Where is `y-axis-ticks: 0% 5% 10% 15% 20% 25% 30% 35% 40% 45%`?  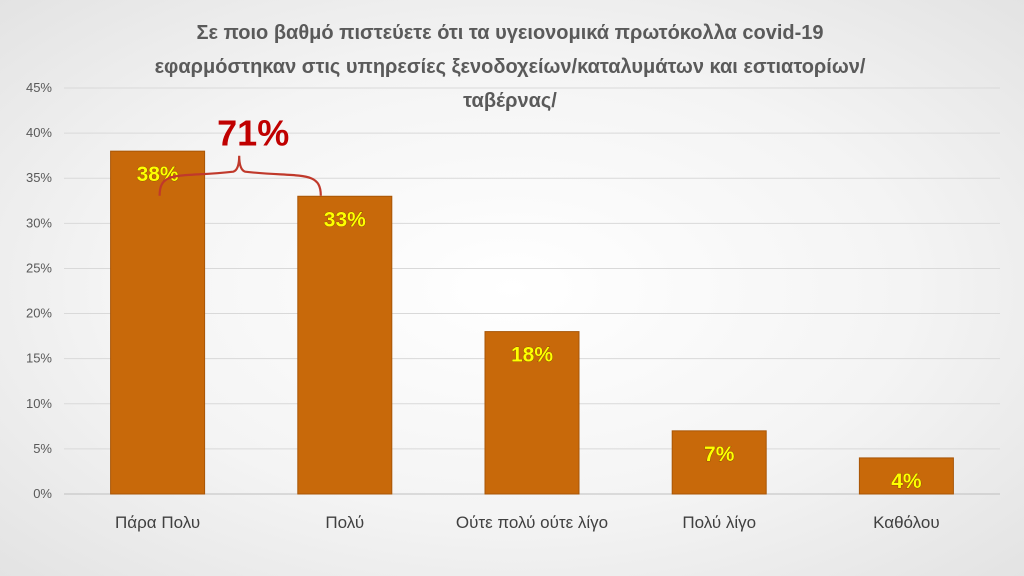 y-axis-ticks: 0% 5% 10% 15% 20% 25% 30% 35% 40% 45% is located at coordinates (39, 290).